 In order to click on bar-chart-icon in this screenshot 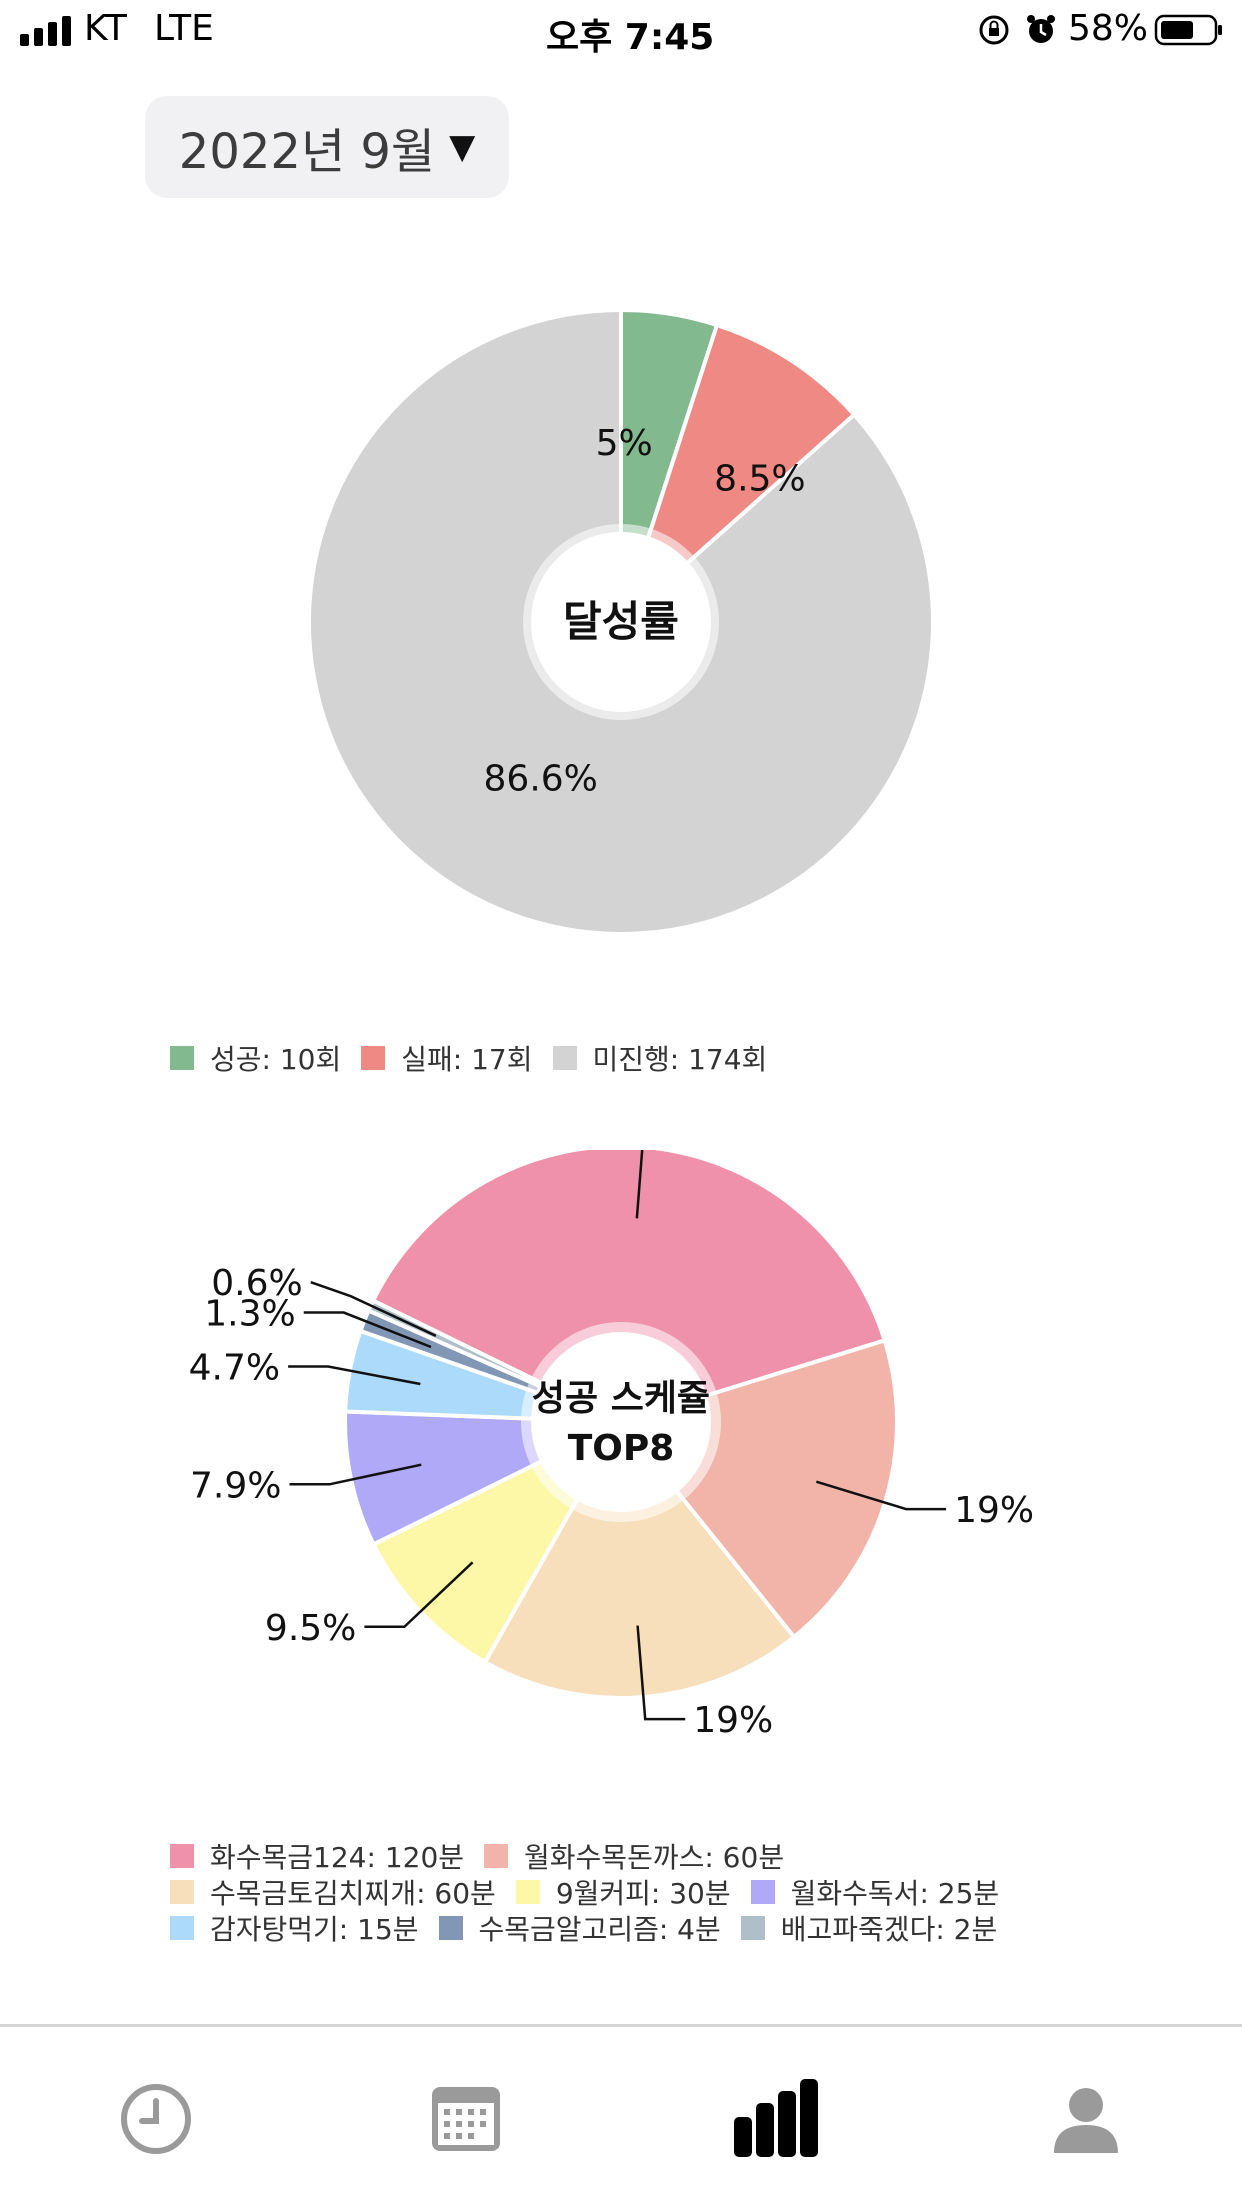, I will do `click(776, 2118)`.